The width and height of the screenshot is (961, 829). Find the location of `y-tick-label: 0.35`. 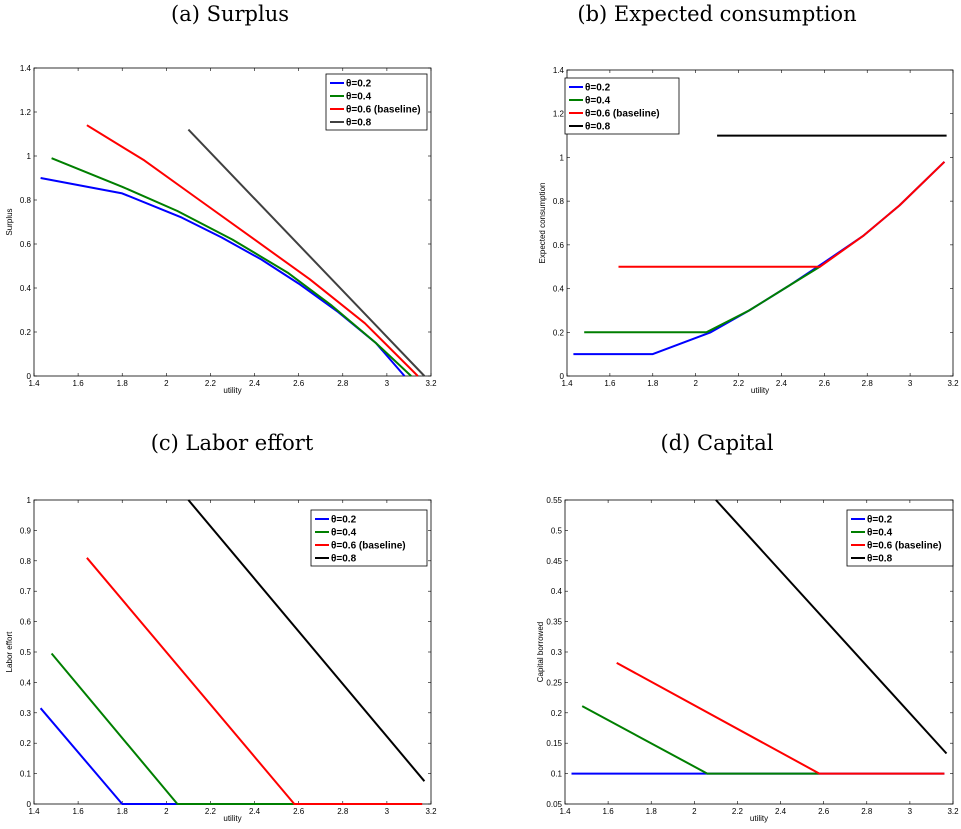

y-tick-label: 0.35 is located at coordinates (554, 622).